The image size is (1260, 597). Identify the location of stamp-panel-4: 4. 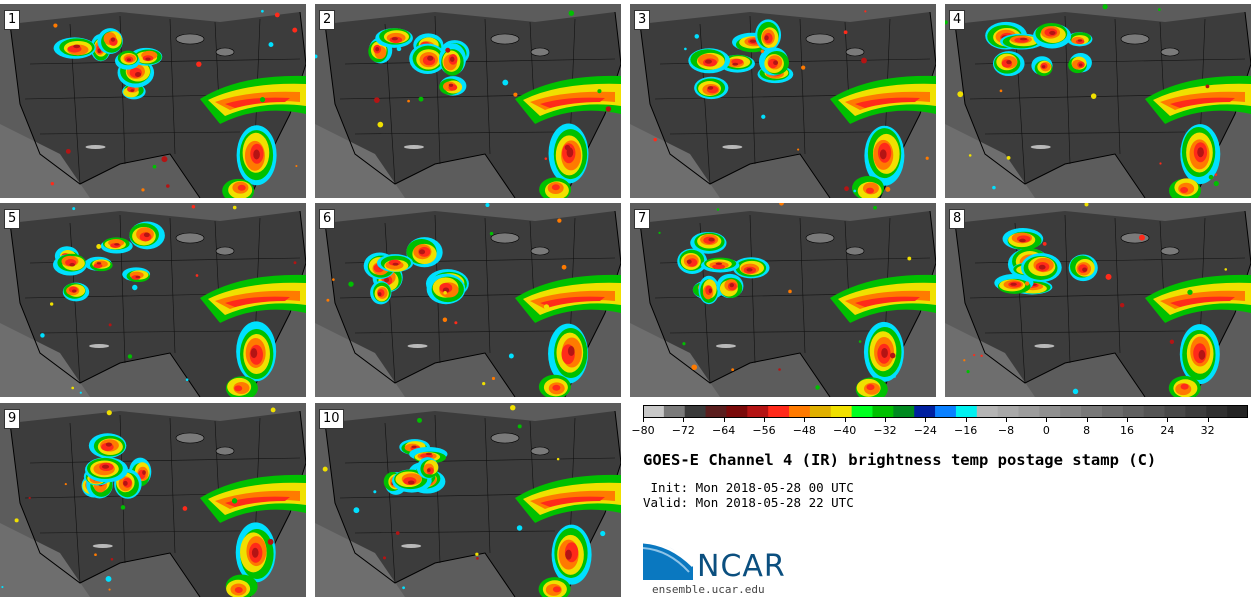
(1098, 101).